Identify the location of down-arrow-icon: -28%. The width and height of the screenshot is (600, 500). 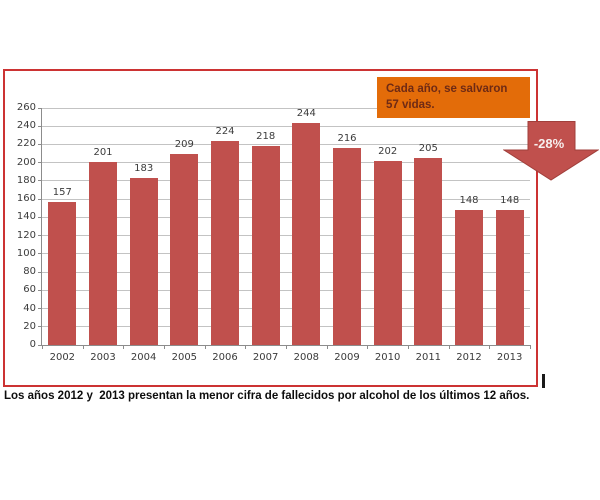
(551, 151).